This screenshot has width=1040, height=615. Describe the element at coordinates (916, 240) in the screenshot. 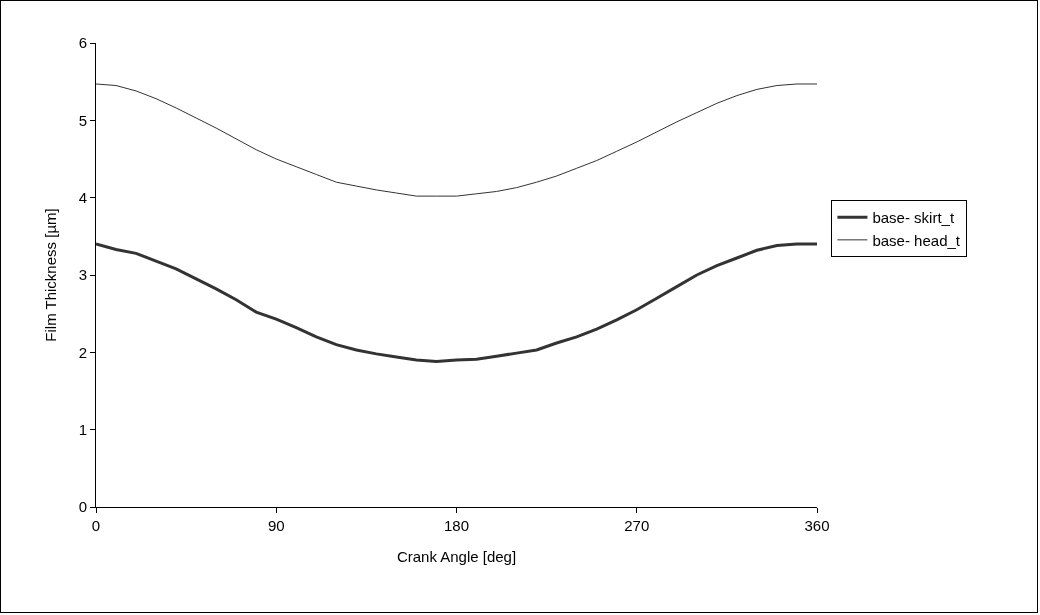

I see `legend-label: base- head_t` at that location.